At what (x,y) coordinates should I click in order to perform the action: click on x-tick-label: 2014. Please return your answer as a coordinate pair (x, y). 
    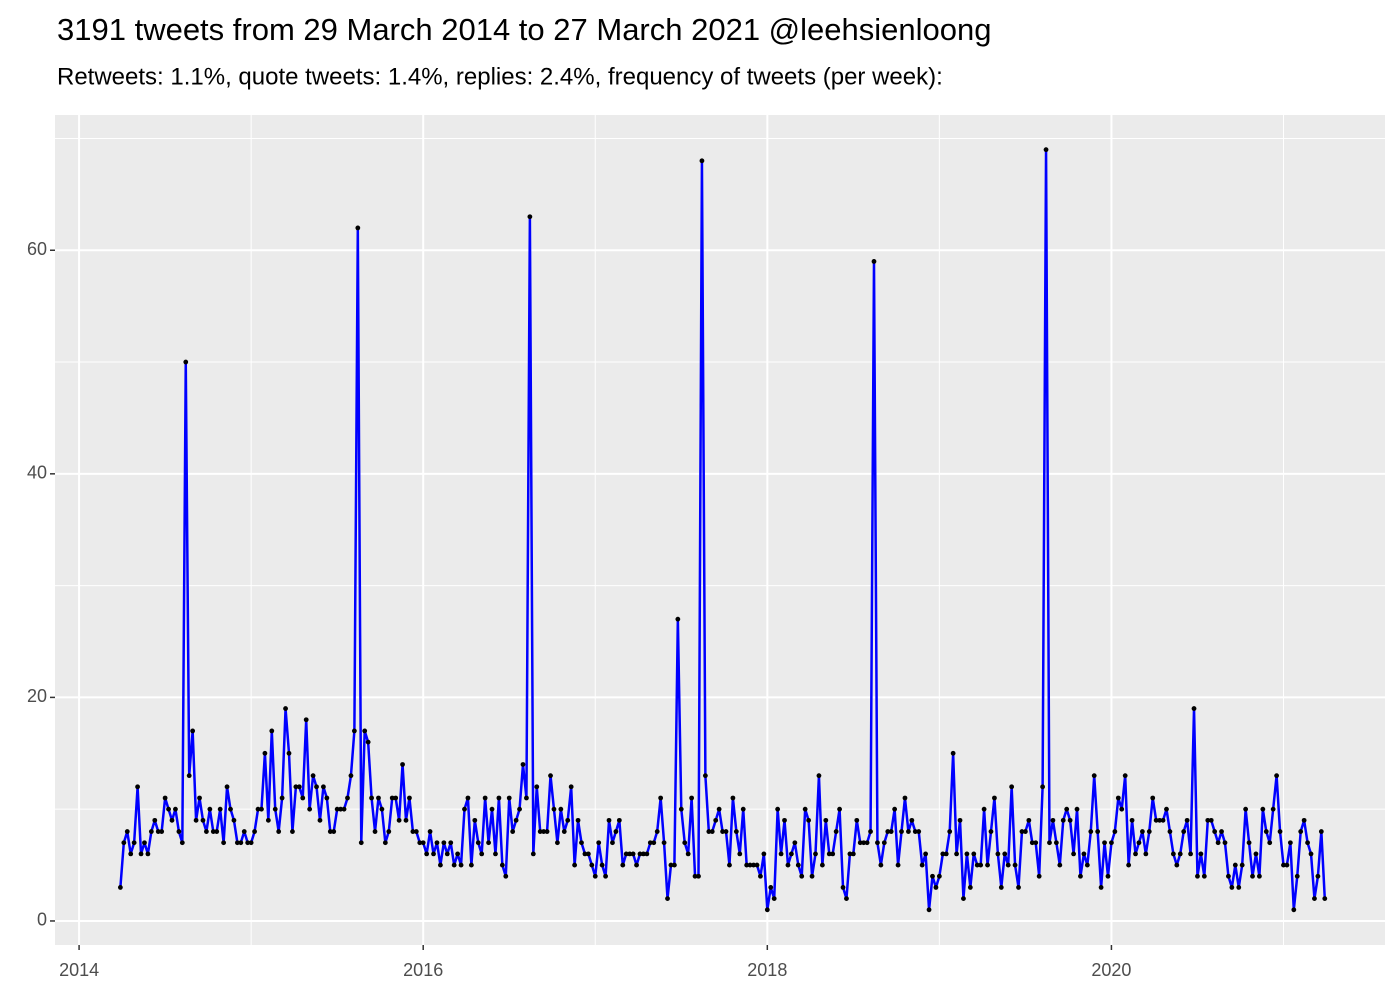
    Looking at the image, I should click on (79, 970).